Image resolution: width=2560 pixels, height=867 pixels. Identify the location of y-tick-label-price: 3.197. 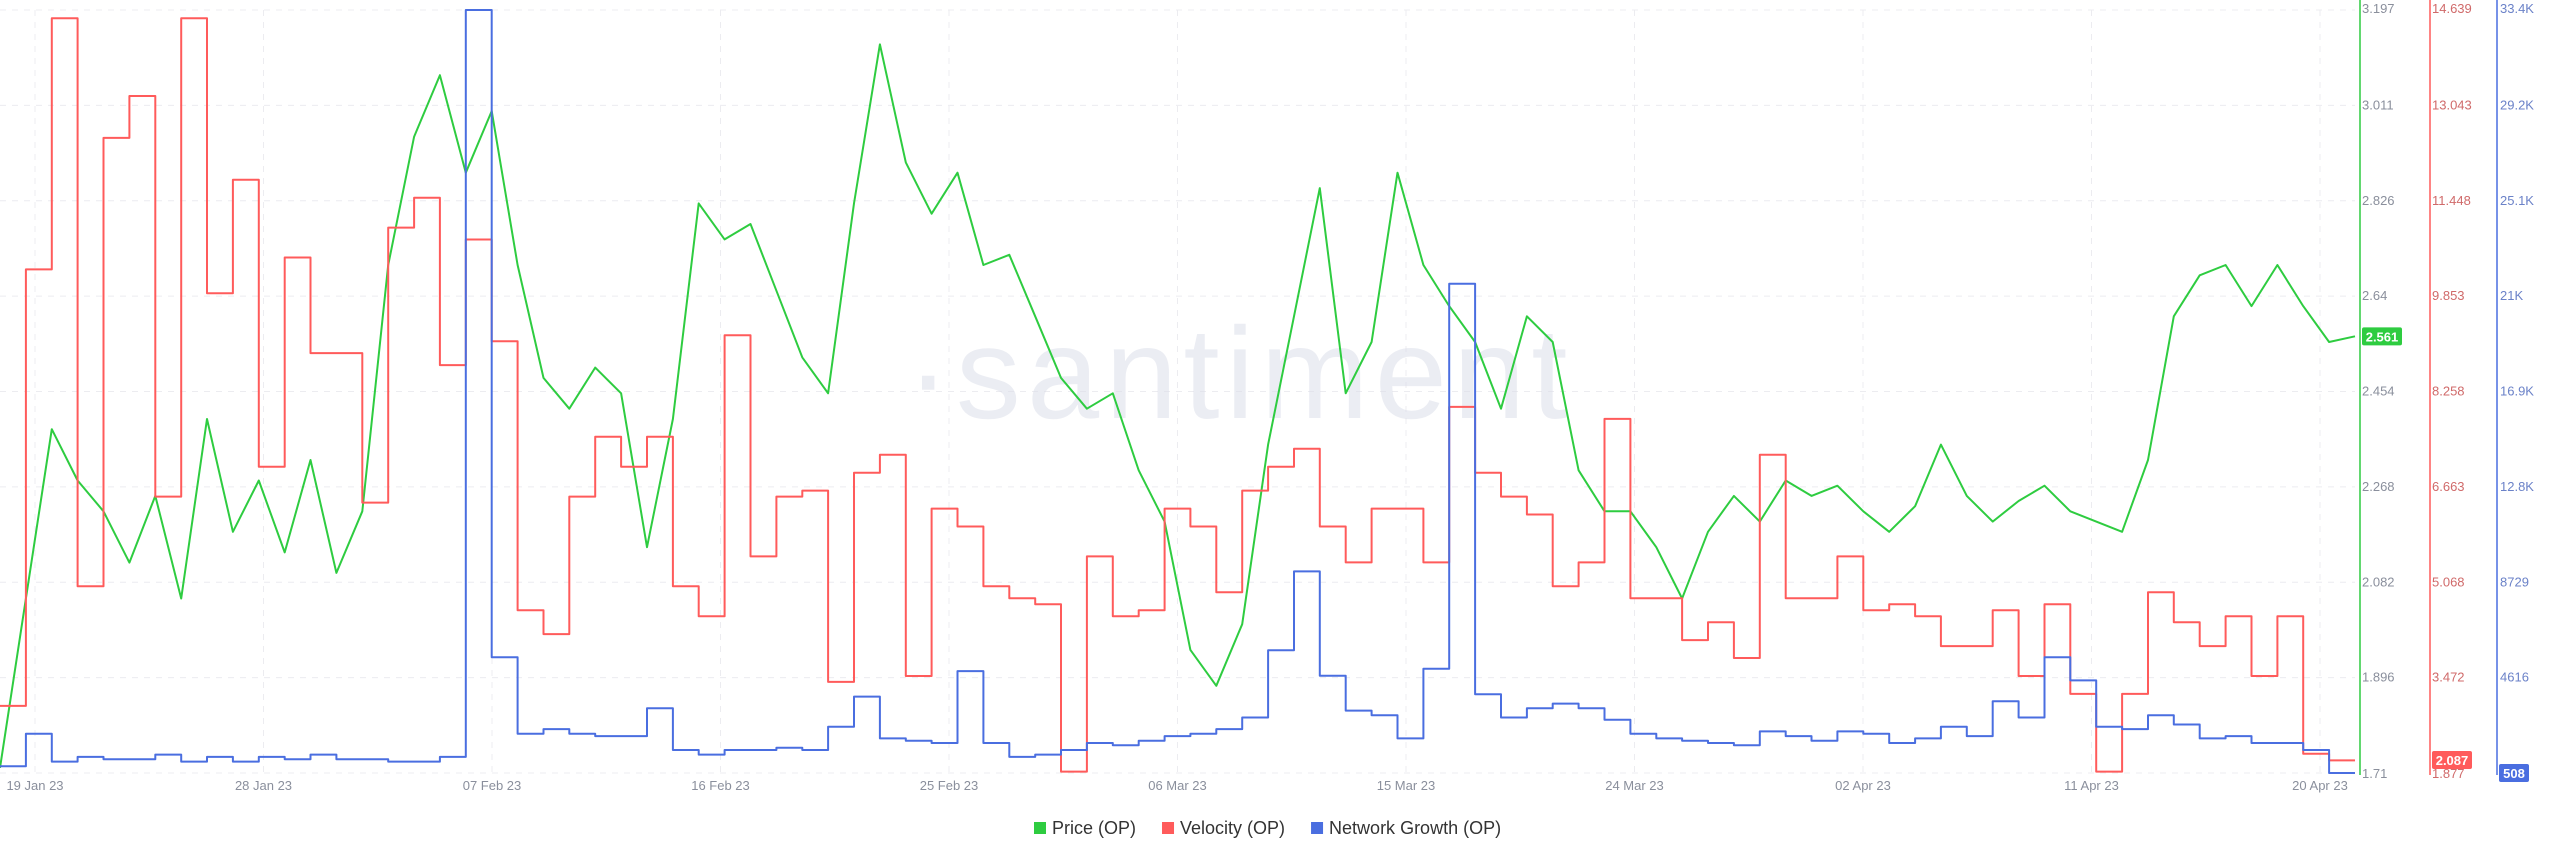
(2378, 8).